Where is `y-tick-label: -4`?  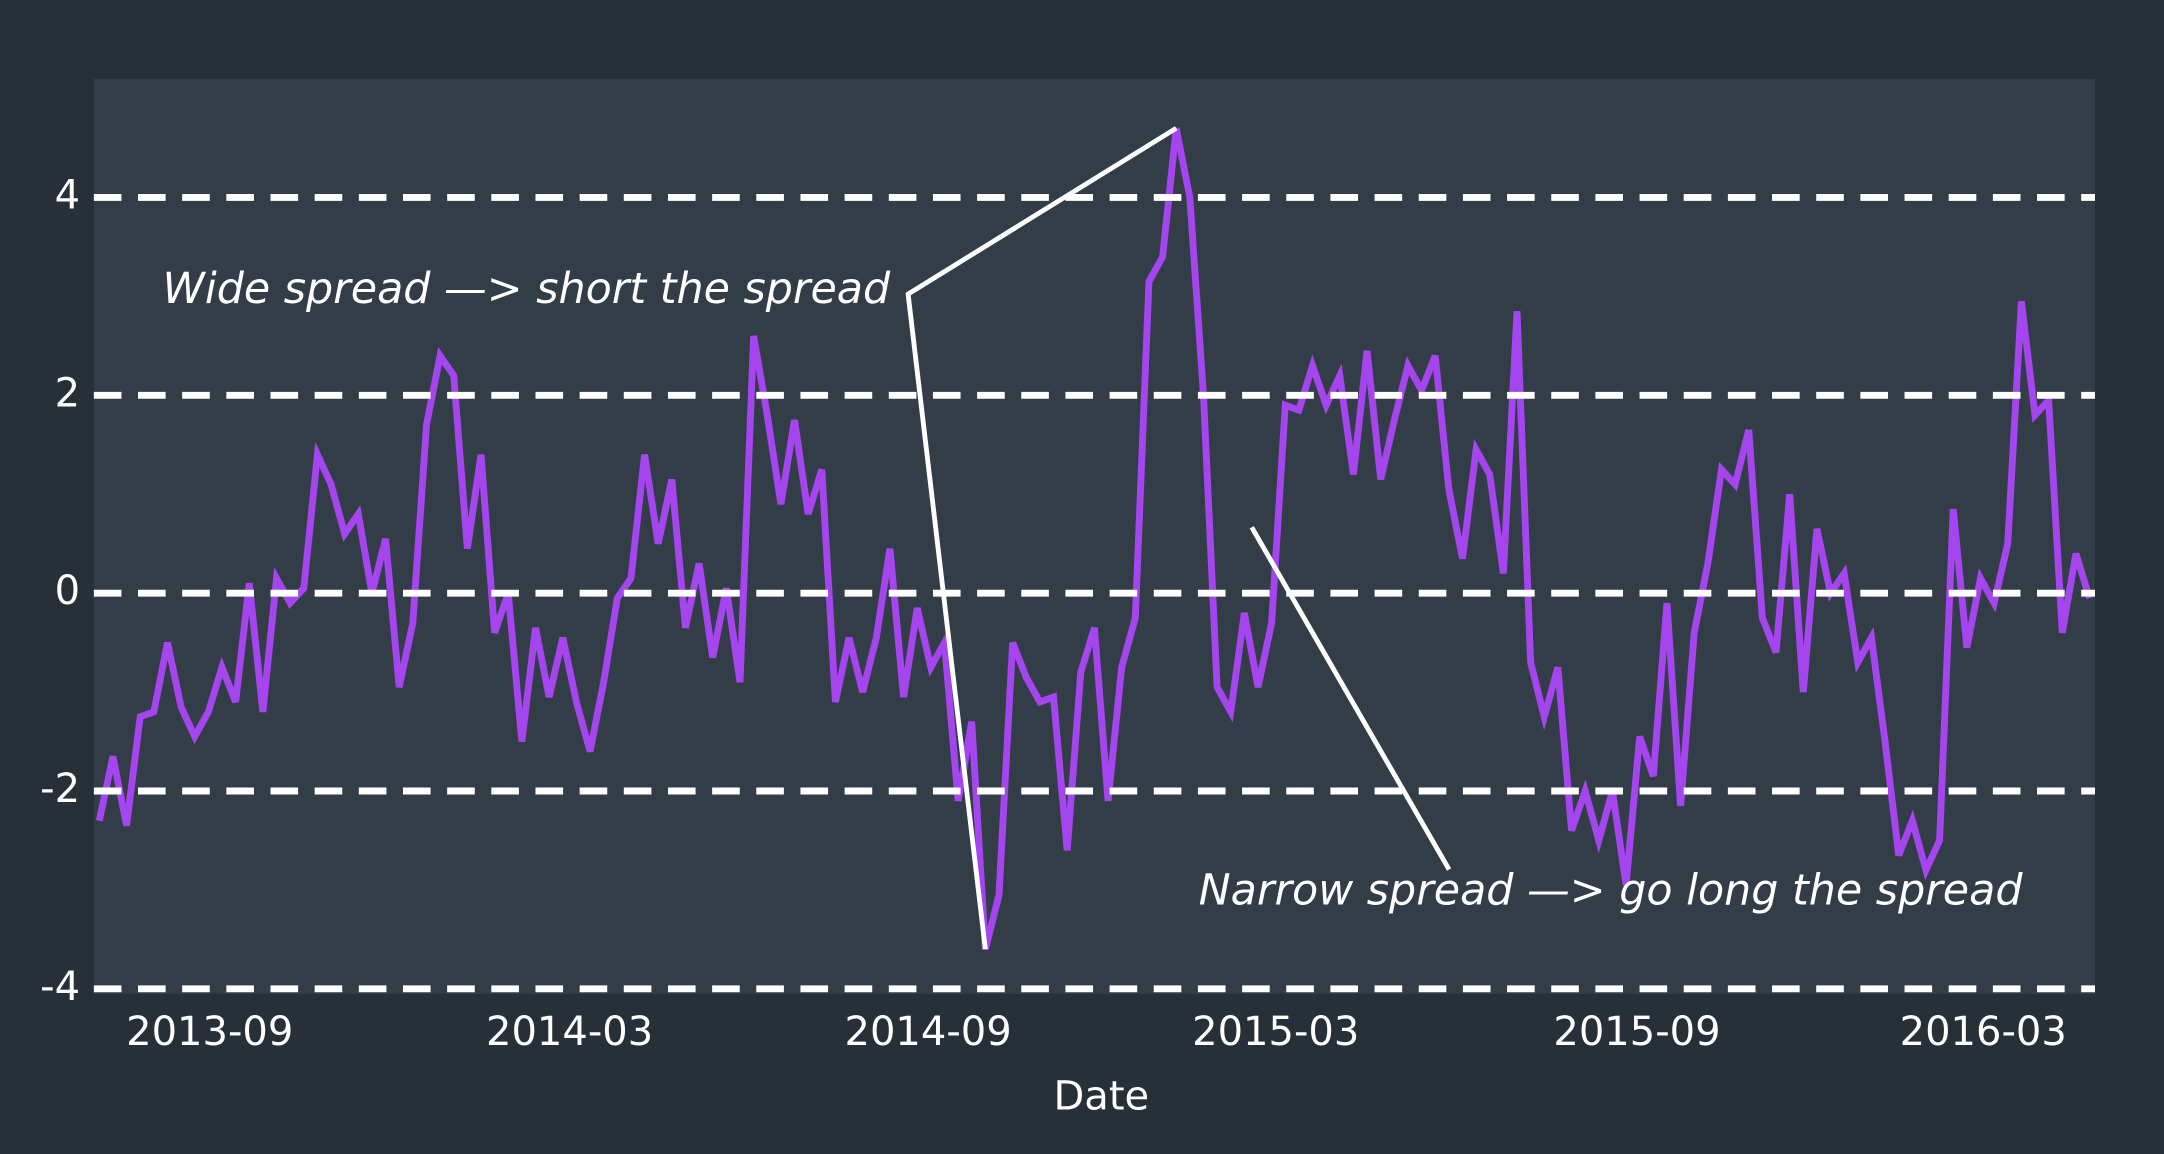 y-tick-label: -4 is located at coordinates (60, 987).